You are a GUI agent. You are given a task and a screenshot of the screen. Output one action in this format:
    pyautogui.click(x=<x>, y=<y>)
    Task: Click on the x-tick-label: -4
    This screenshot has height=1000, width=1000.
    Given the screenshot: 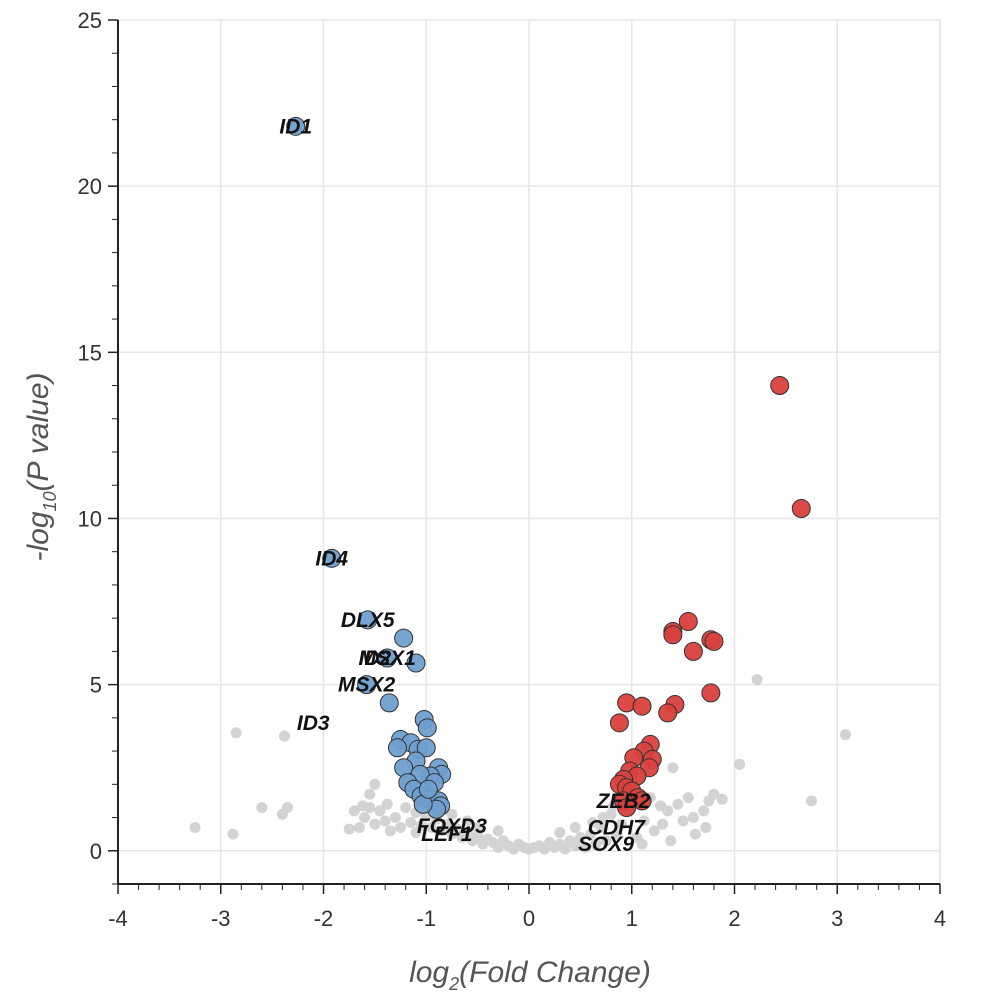 What is the action you would take?
    pyautogui.click(x=118, y=918)
    